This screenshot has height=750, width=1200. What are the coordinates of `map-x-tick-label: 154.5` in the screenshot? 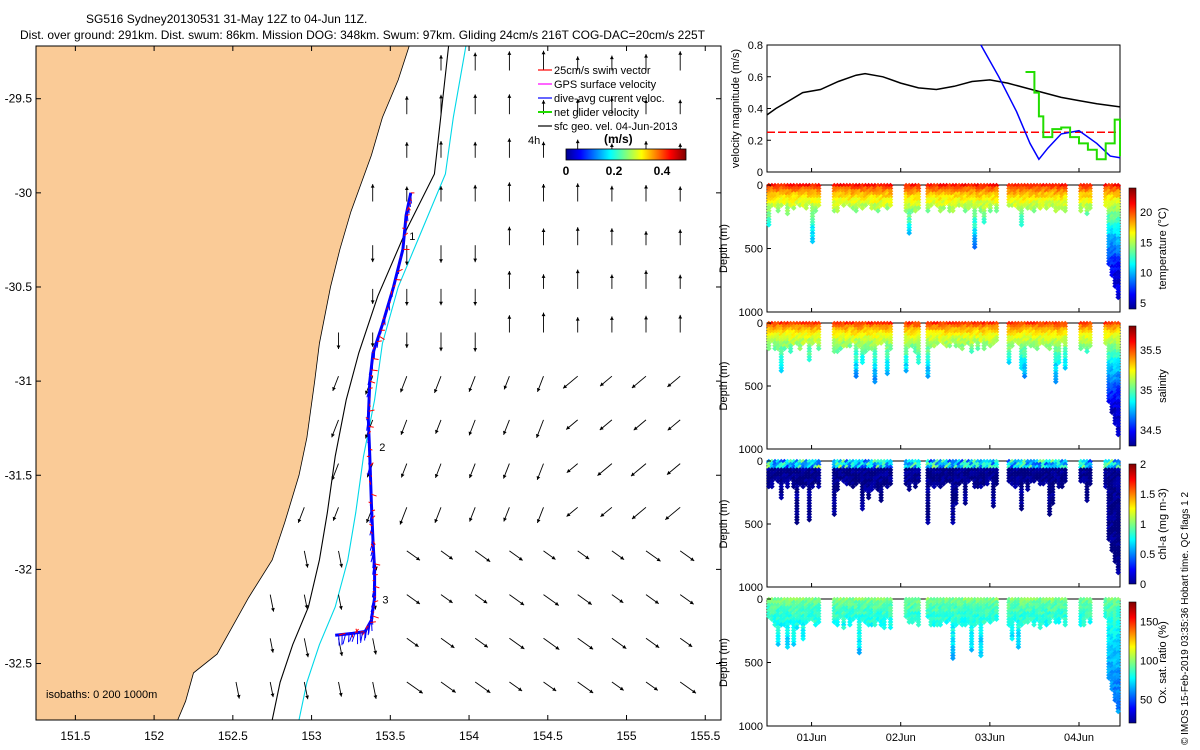 It's located at (548, 736).